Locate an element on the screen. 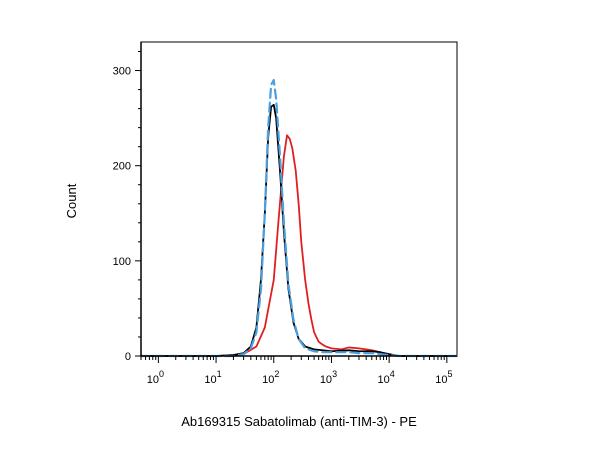 The image size is (600, 450). x-axis-title: Ab169315 Sabatolimab (anti-TIM-3) - PE is located at coordinates (299, 421).